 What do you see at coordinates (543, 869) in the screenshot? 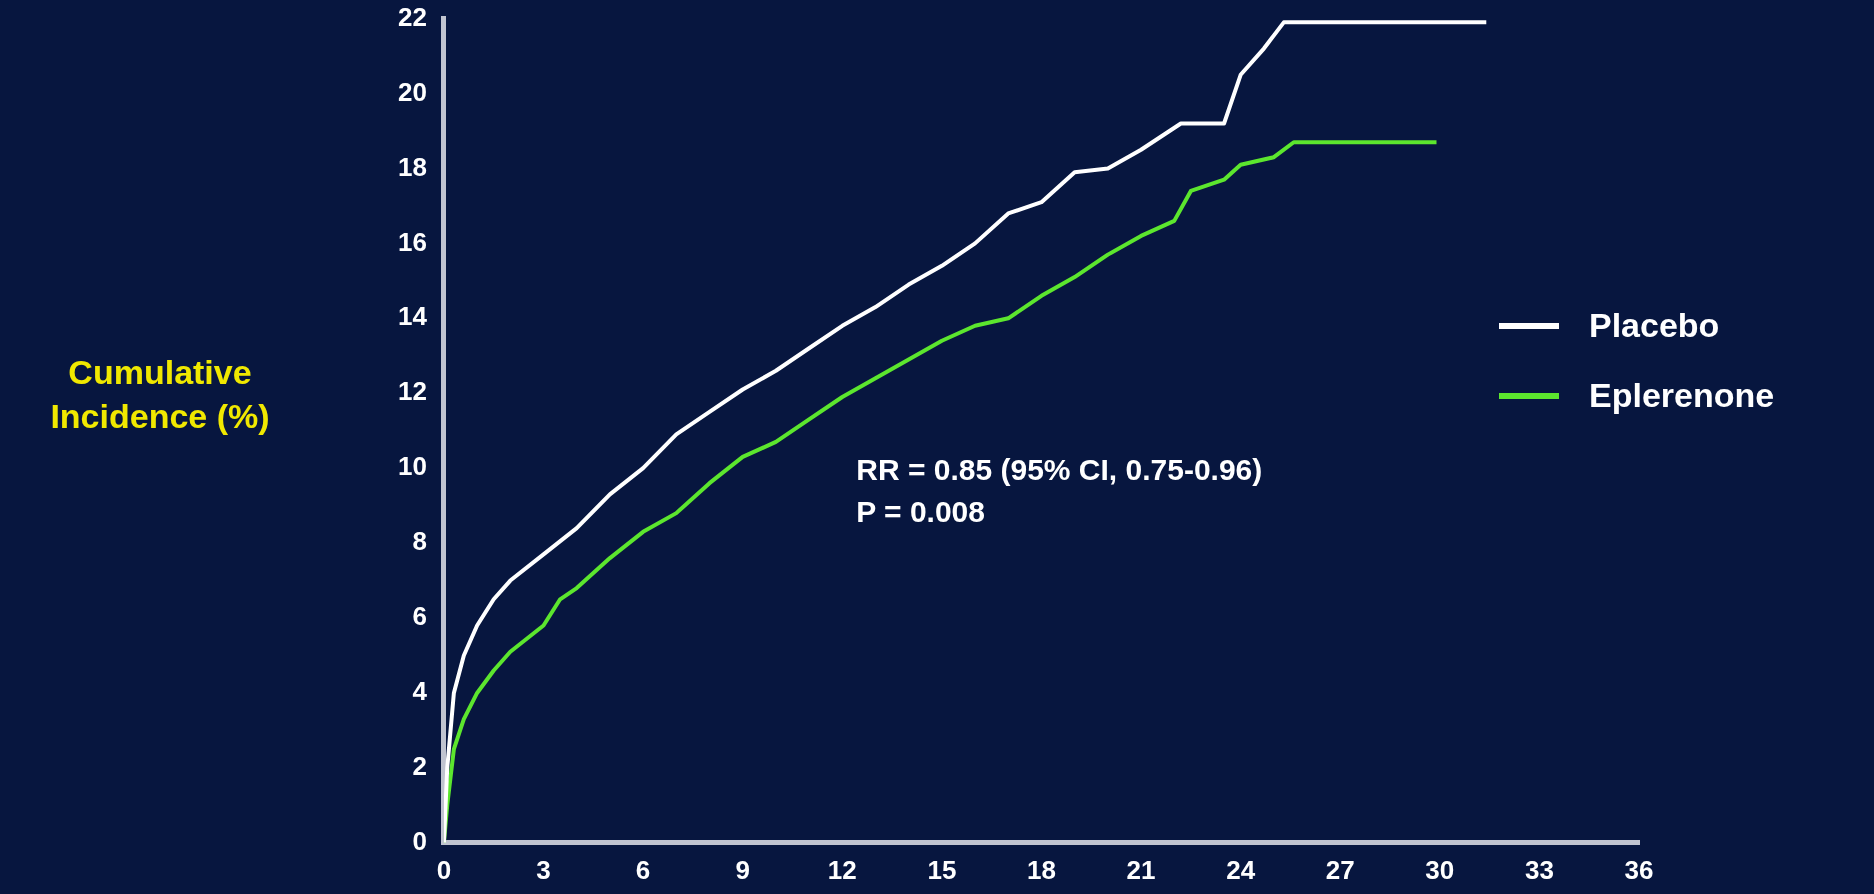
I see `x-tick-label: 3` at bounding box center [543, 869].